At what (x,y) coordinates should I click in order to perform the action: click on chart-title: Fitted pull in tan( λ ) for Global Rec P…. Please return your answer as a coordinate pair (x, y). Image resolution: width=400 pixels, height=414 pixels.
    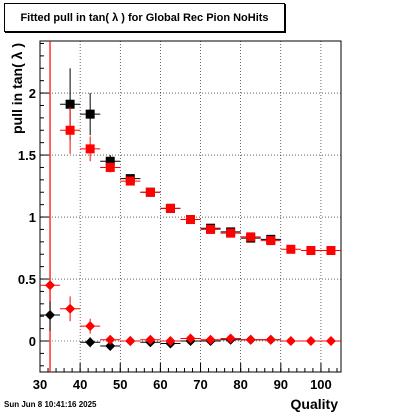
    Looking at the image, I should click on (144, 17).